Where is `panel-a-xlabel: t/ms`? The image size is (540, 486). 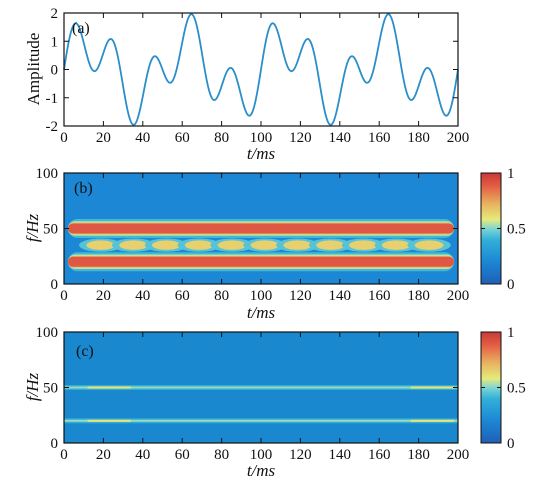
panel-a-xlabel: t/ms is located at coordinates (261, 153).